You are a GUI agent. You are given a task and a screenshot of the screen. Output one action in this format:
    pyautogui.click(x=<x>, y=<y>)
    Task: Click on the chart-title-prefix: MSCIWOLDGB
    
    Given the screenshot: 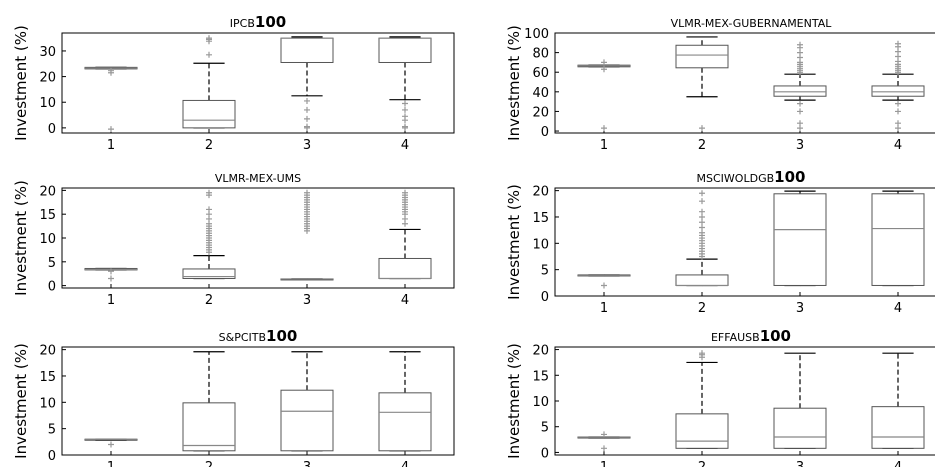 What is the action you would take?
    pyautogui.click(x=736, y=178)
    